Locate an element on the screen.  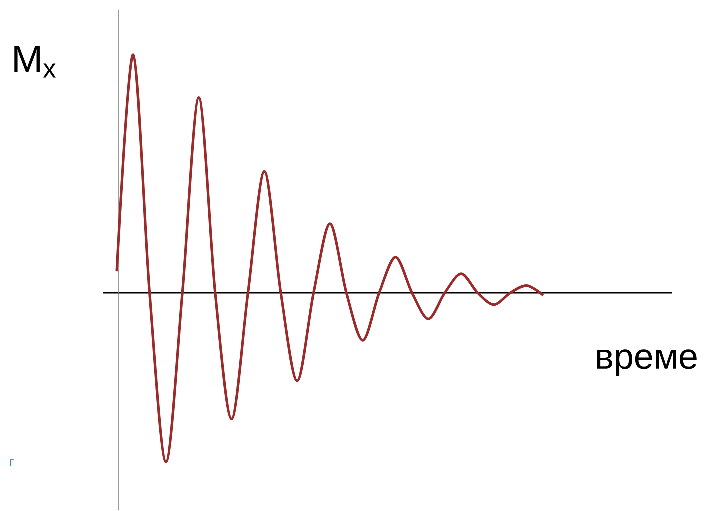
text: г is located at coordinates (12, 463).